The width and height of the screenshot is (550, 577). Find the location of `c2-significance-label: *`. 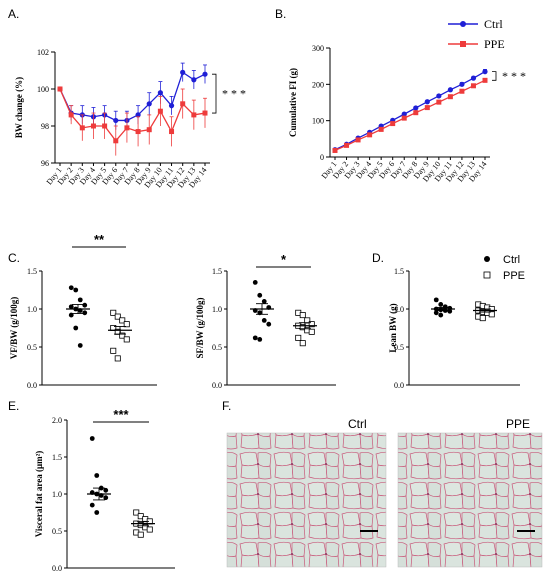

c2-significance-label: * is located at coordinates (284, 259).